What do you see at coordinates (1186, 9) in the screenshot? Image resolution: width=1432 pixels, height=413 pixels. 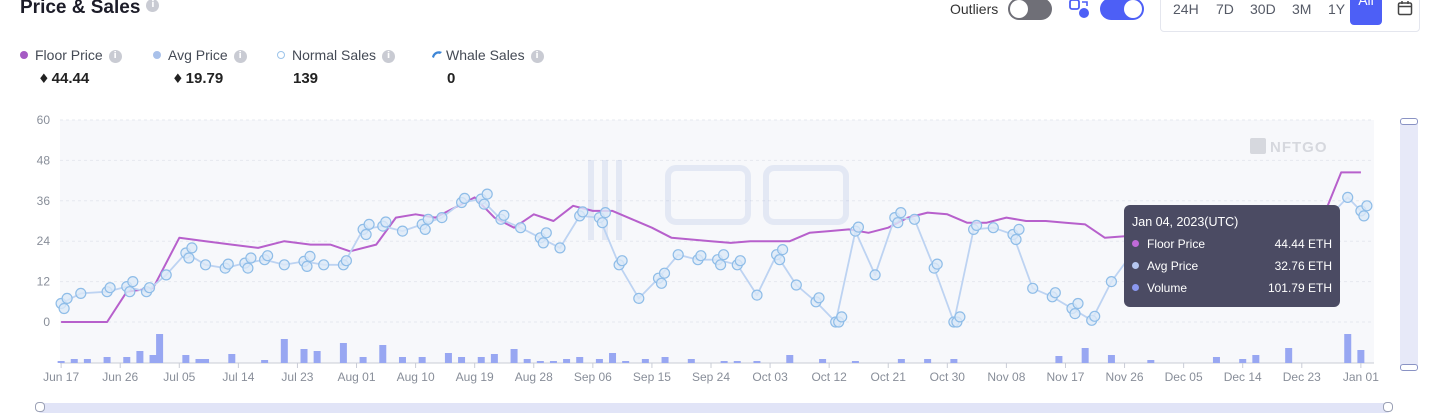 I see `range-24h-button: 24H` at bounding box center [1186, 9].